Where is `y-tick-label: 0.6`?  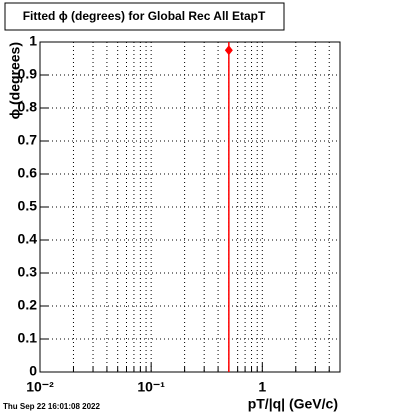
y-tick-label: 0.6 is located at coordinates (28, 173).